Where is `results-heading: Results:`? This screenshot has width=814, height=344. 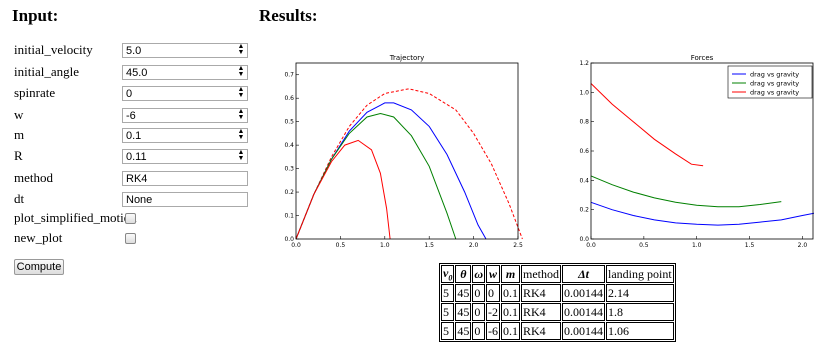
results-heading: Results: is located at coordinates (288, 15).